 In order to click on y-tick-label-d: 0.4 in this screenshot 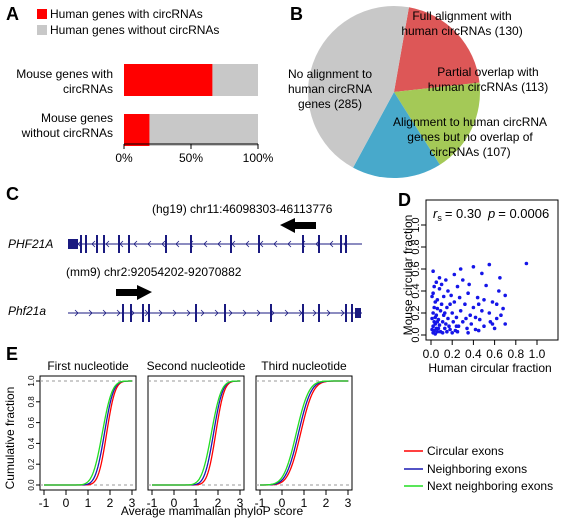, I will do `click(416, 290)`.